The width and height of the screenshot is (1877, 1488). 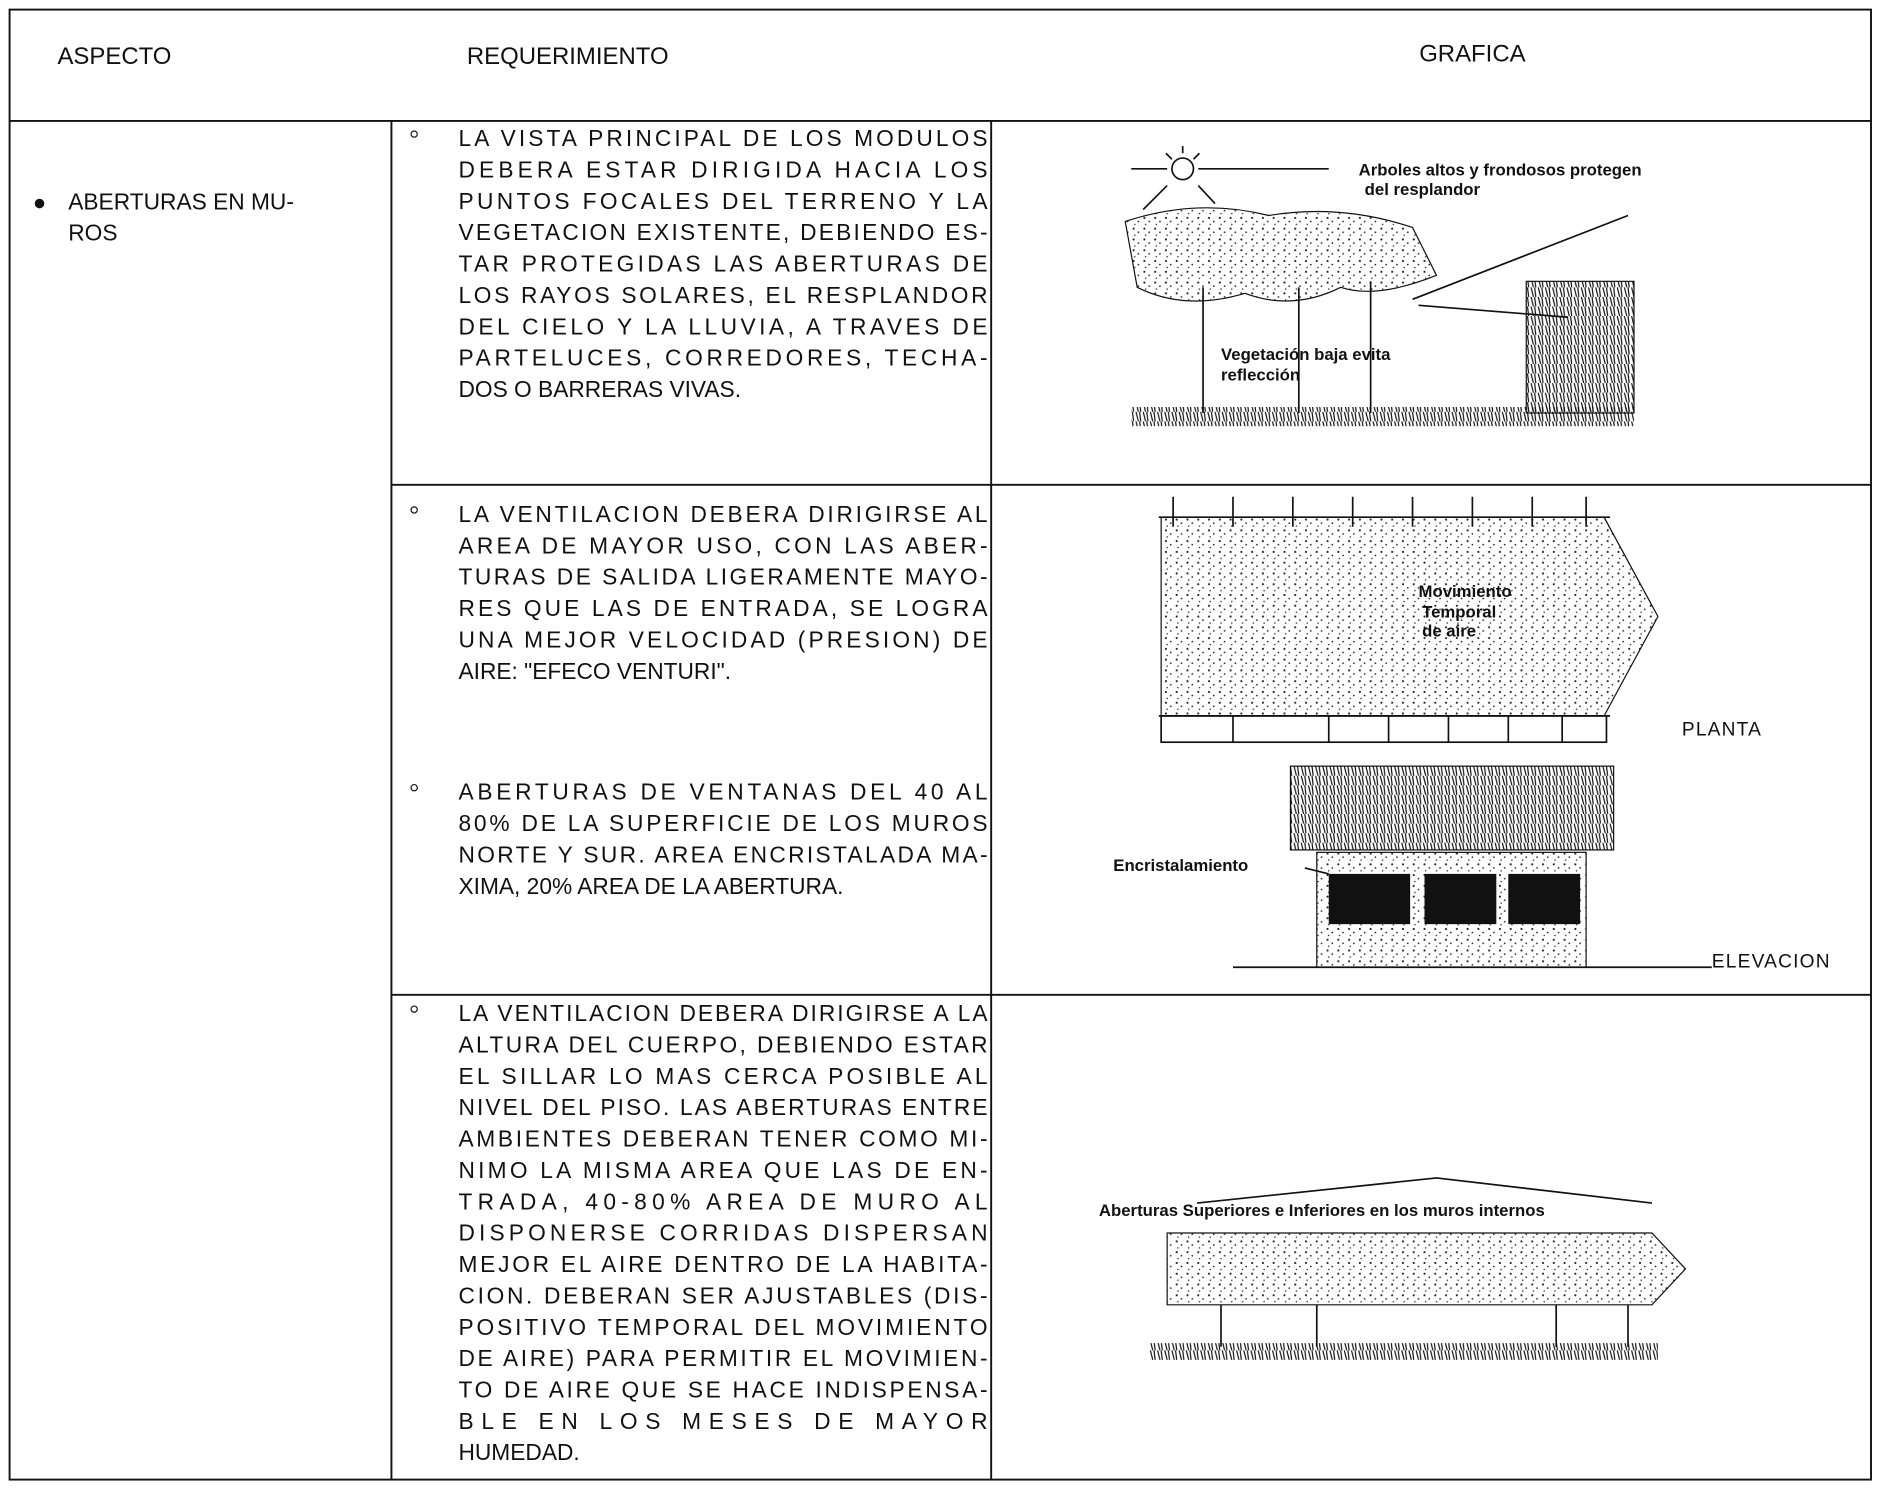 I want to click on requirement-line: BLE EN LOS MESES DE MAYOR, so click(x=722, y=1421).